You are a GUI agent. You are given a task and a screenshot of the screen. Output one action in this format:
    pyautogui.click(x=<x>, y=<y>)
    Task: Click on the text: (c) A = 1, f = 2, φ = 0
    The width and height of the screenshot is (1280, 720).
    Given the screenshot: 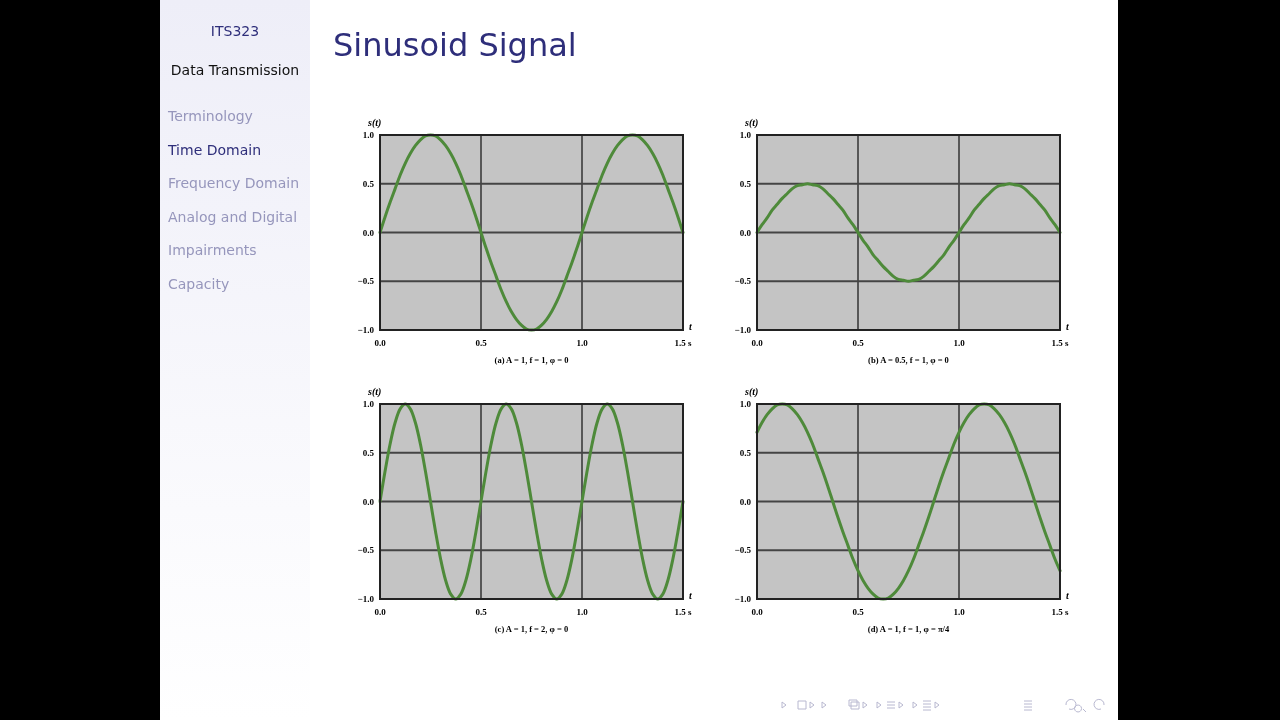 What is the action you would take?
    pyautogui.click(x=531, y=629)
    